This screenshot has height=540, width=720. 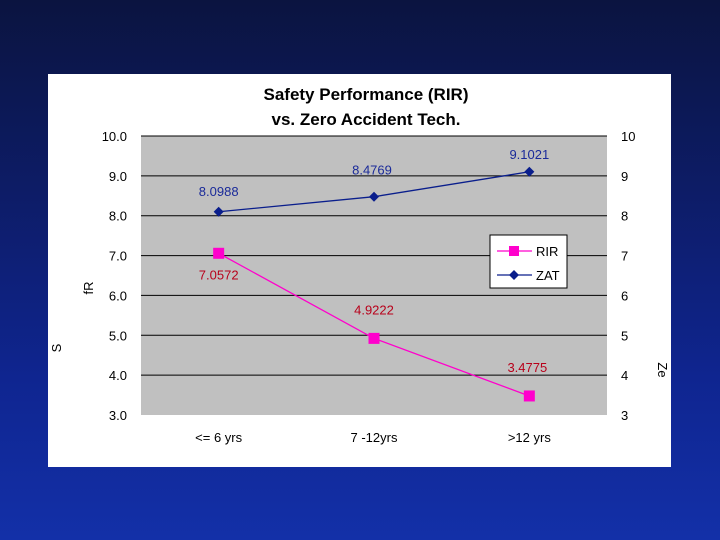 I want to click on y-tick-left: 6.0, so click(x=118, y=295).